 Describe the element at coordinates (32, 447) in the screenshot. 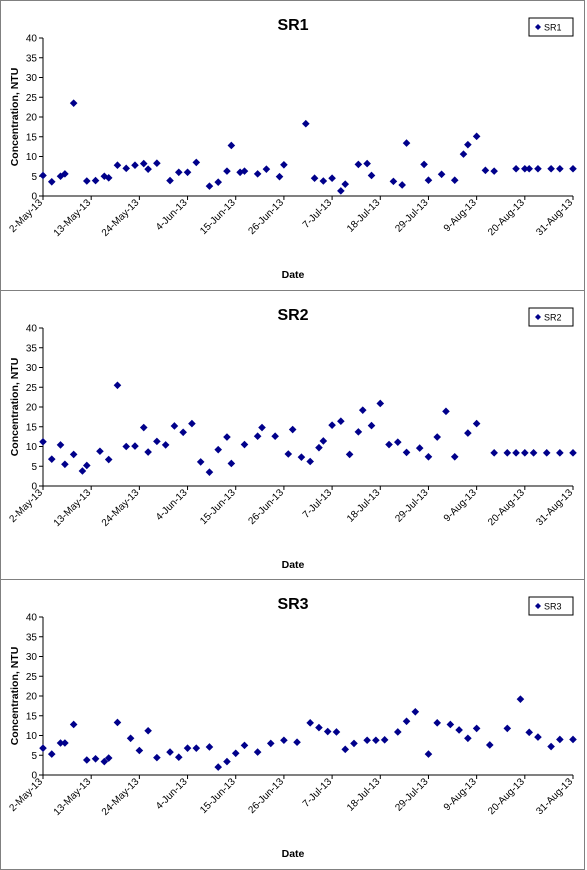

I see `y-tick-label: 10` at that location.